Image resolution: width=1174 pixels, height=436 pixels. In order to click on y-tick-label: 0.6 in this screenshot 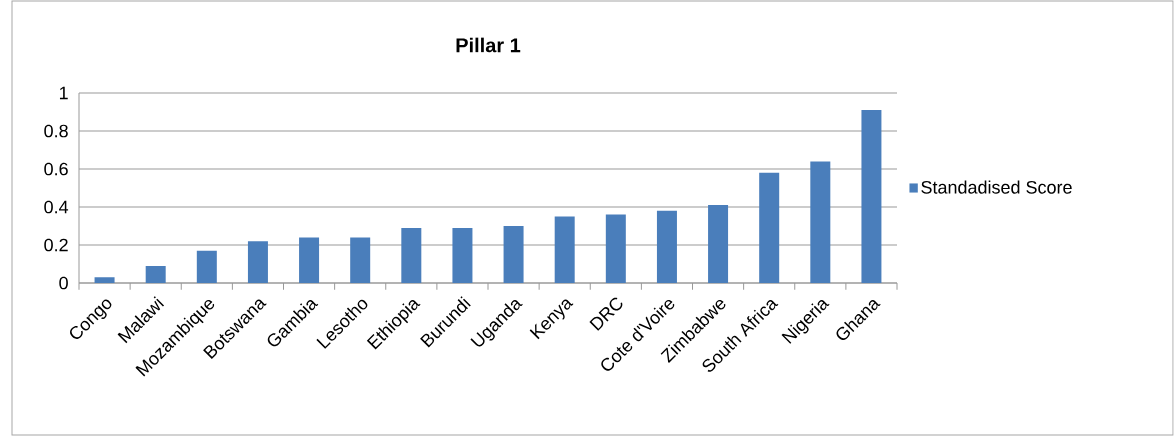, I will do `click(56, 169)`.